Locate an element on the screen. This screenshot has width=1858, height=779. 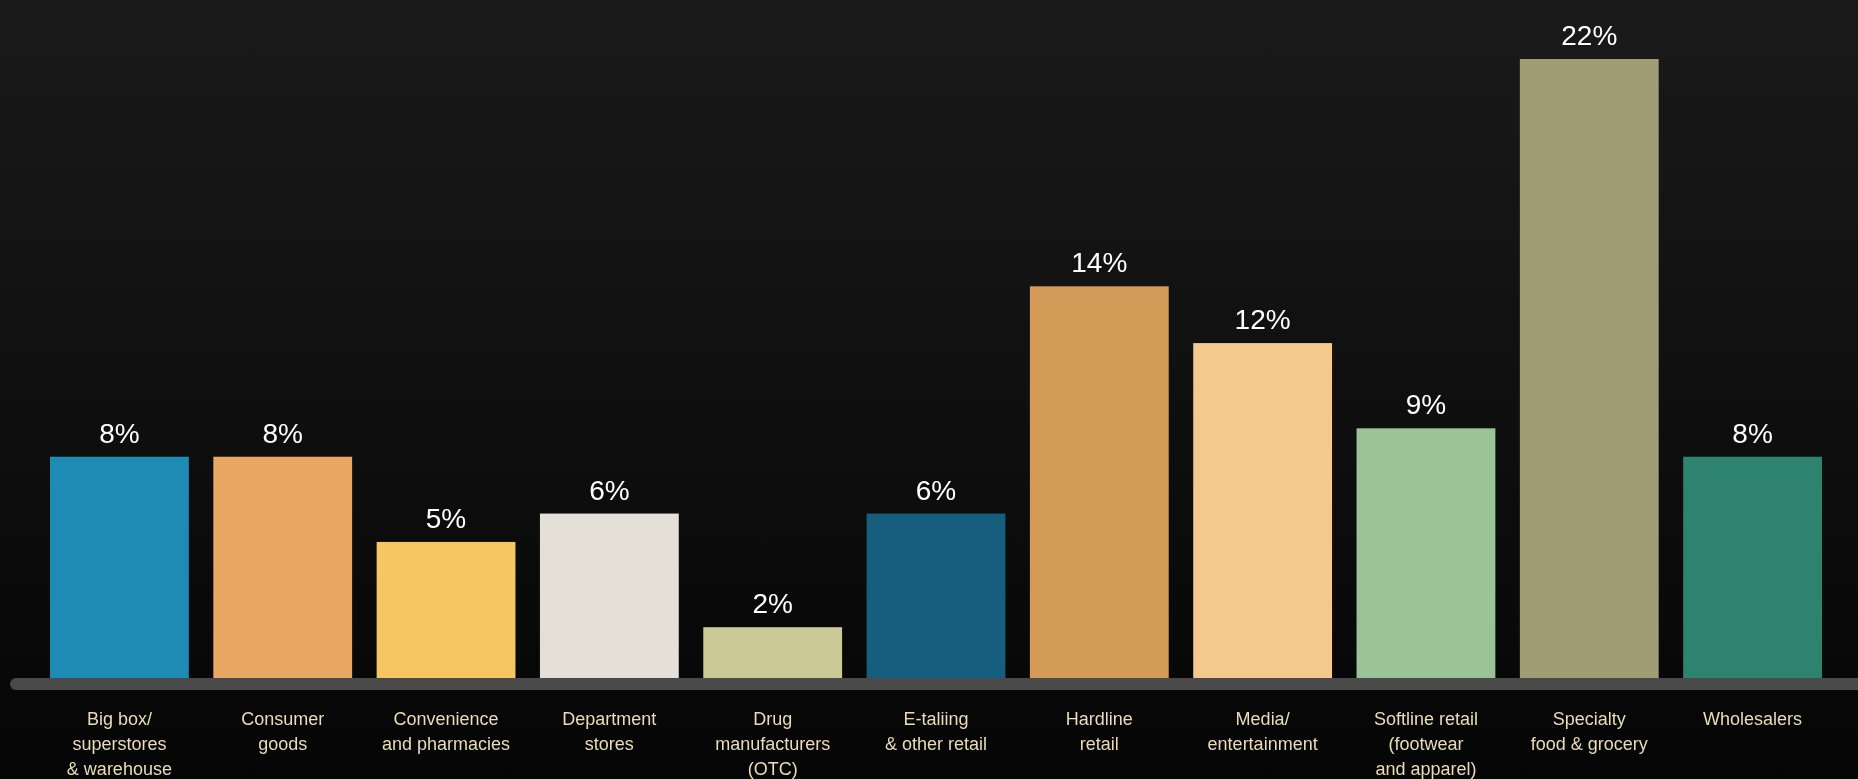
data-label: 12% is located at coordinates (1262, 320).